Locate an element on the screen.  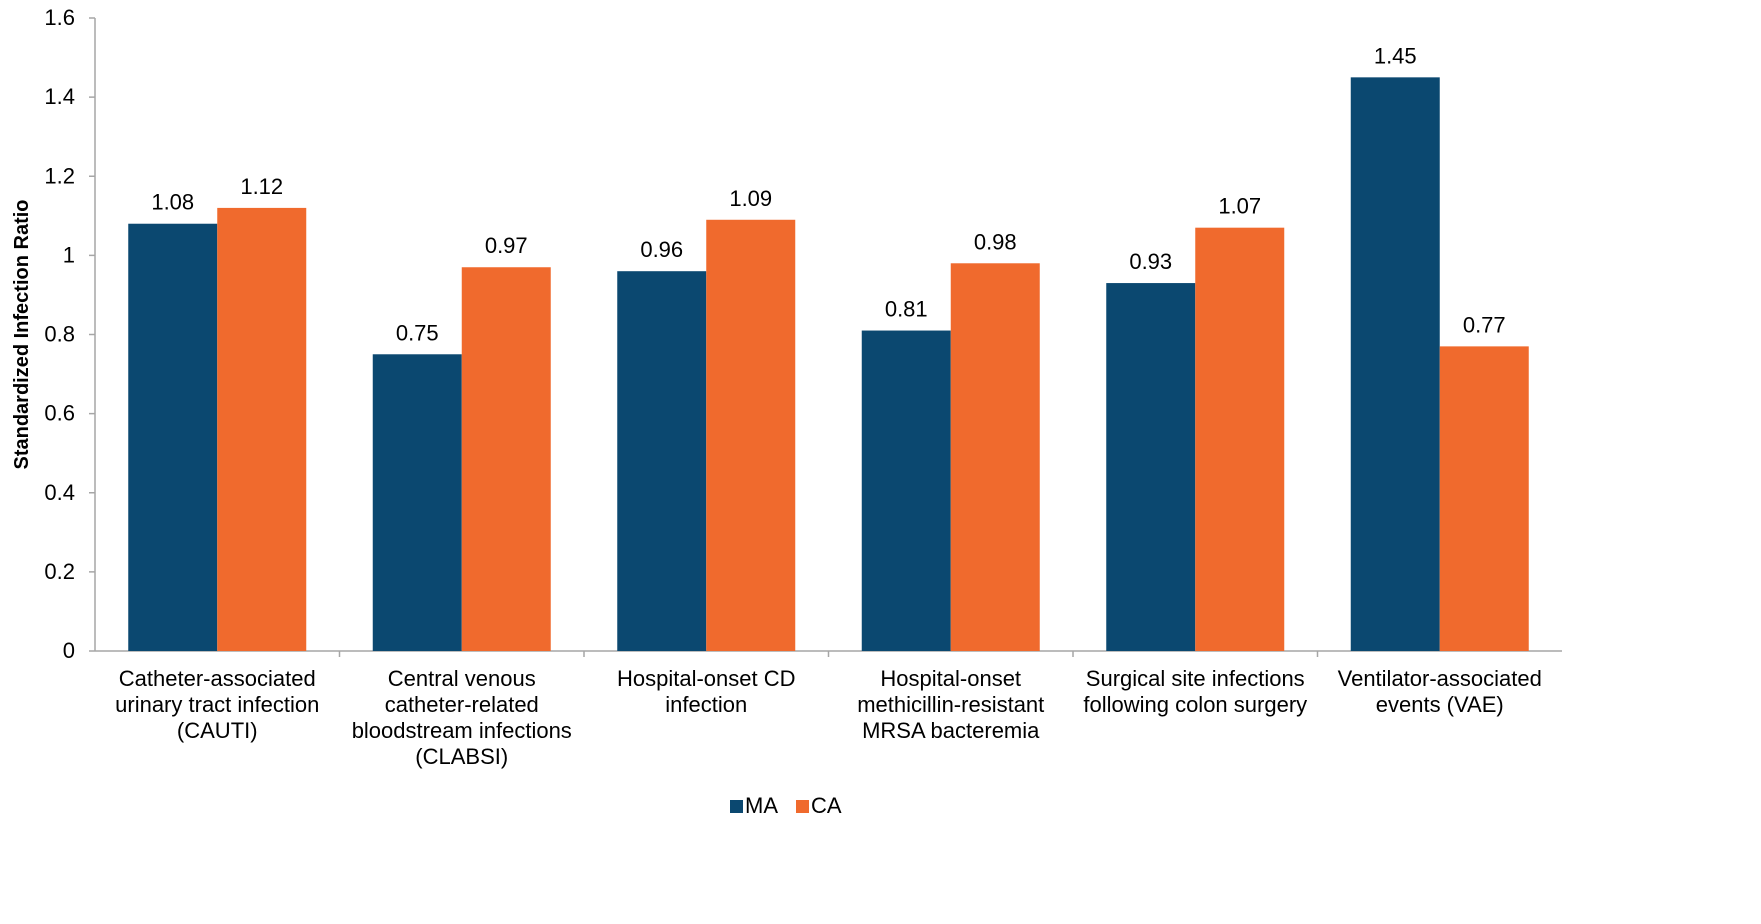
y-tick-label: 0 is located at coordinates (69, 650).